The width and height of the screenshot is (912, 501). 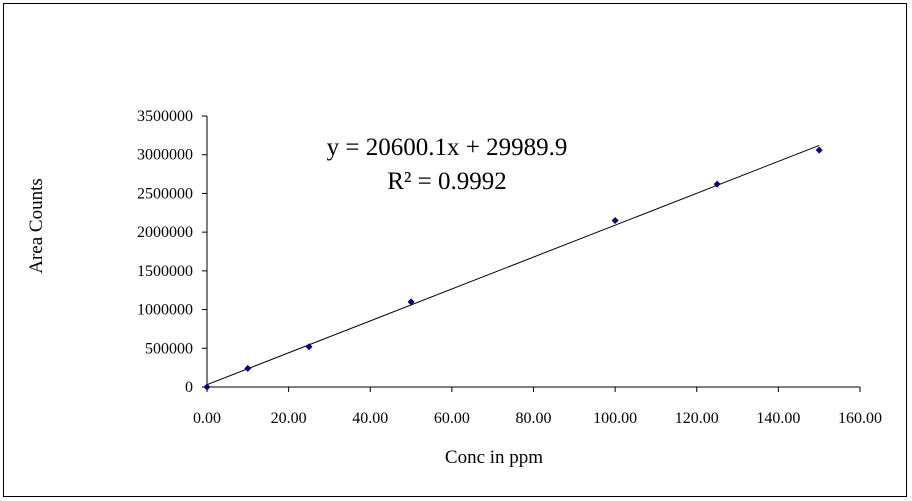 What do you see at coordinates (615, 418) in the screenshot?
I see `x-tick-label: 100.00` at bounding box center [615, 418].